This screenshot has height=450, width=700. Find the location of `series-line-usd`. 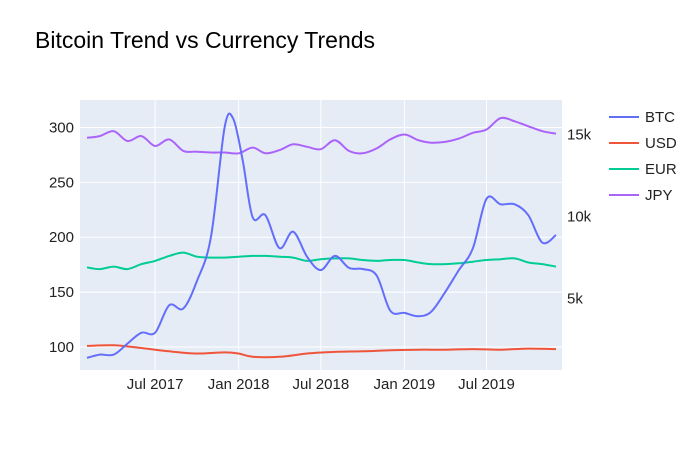

series-line-usd is located at coordinates (321, 351).